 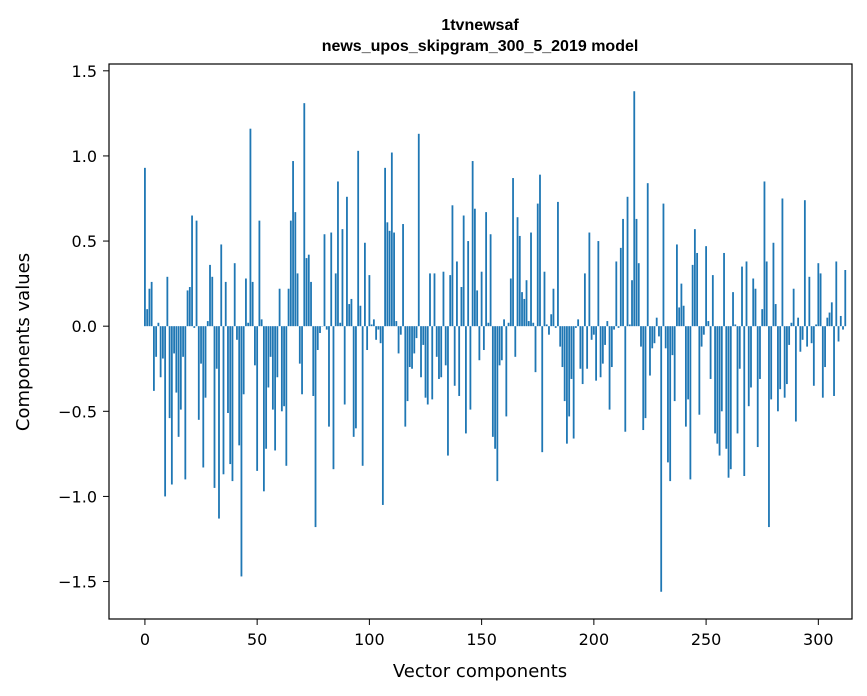 I want to click on x-axis-label: Vector components, so click(x=480, y=671).